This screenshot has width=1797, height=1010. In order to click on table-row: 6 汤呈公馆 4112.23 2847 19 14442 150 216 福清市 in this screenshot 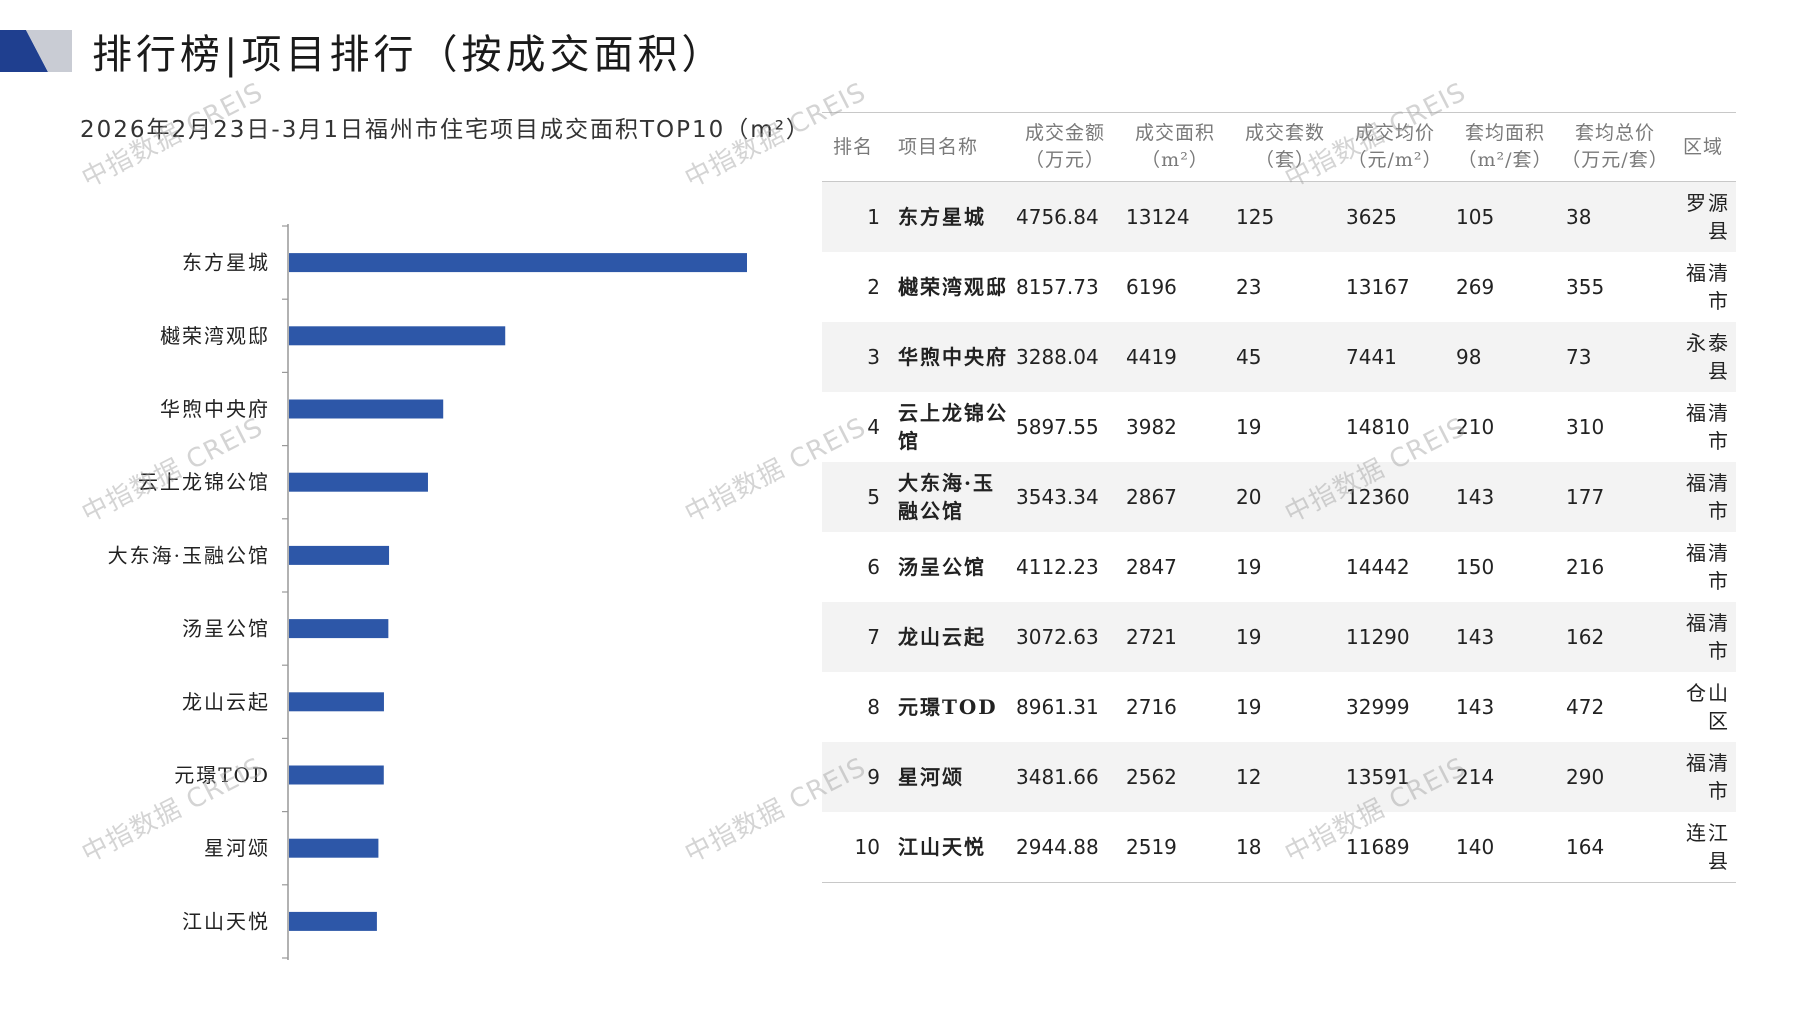, I will do `click(1279, 567)`.